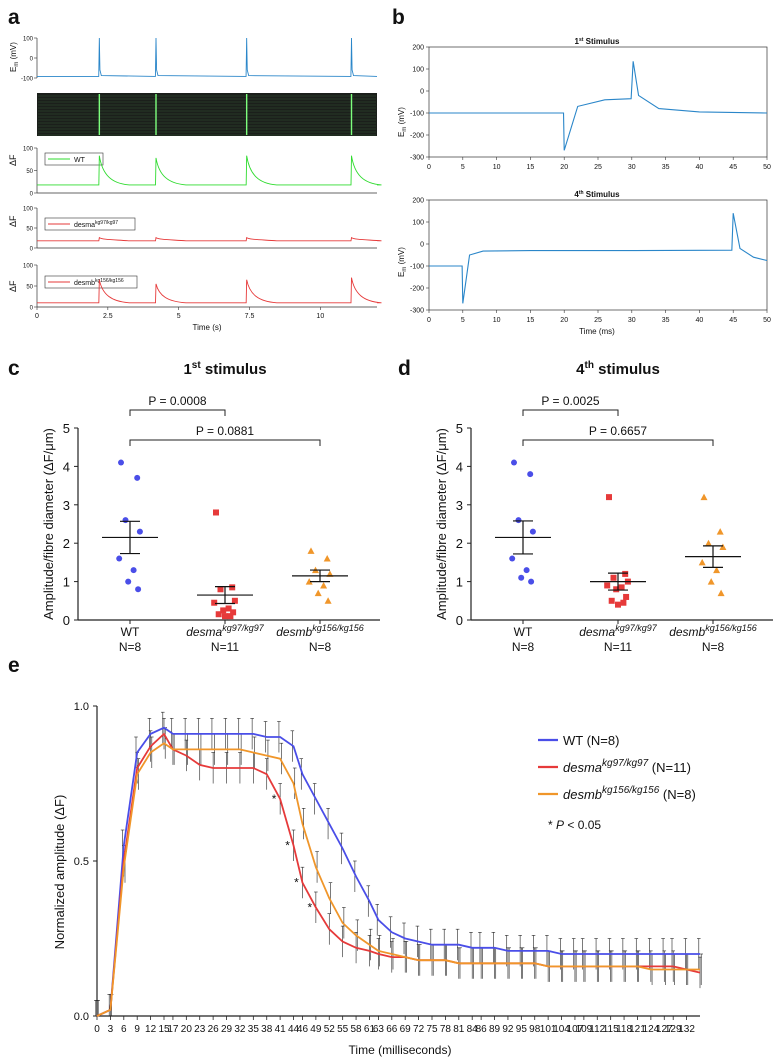 Image resolution: width=773 pixels, height=1062 pixels. What do you see at coordinates (14, 368) in the screenshot?
I see `panel-letter-c: c` at bounding box center [14, 368].